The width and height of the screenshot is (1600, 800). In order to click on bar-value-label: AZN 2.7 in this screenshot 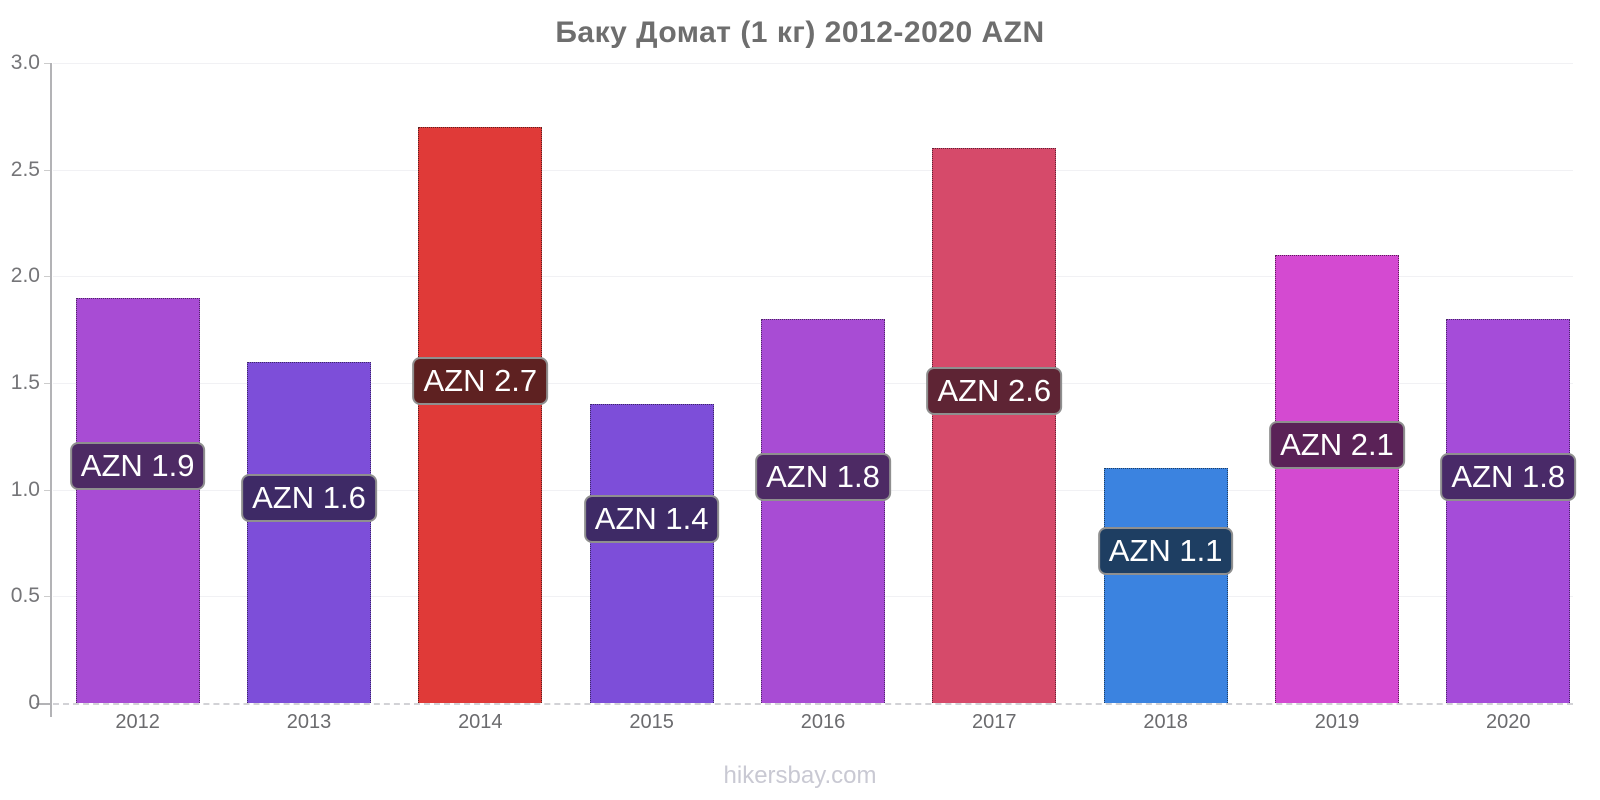, I will do `click(480, 380)`.